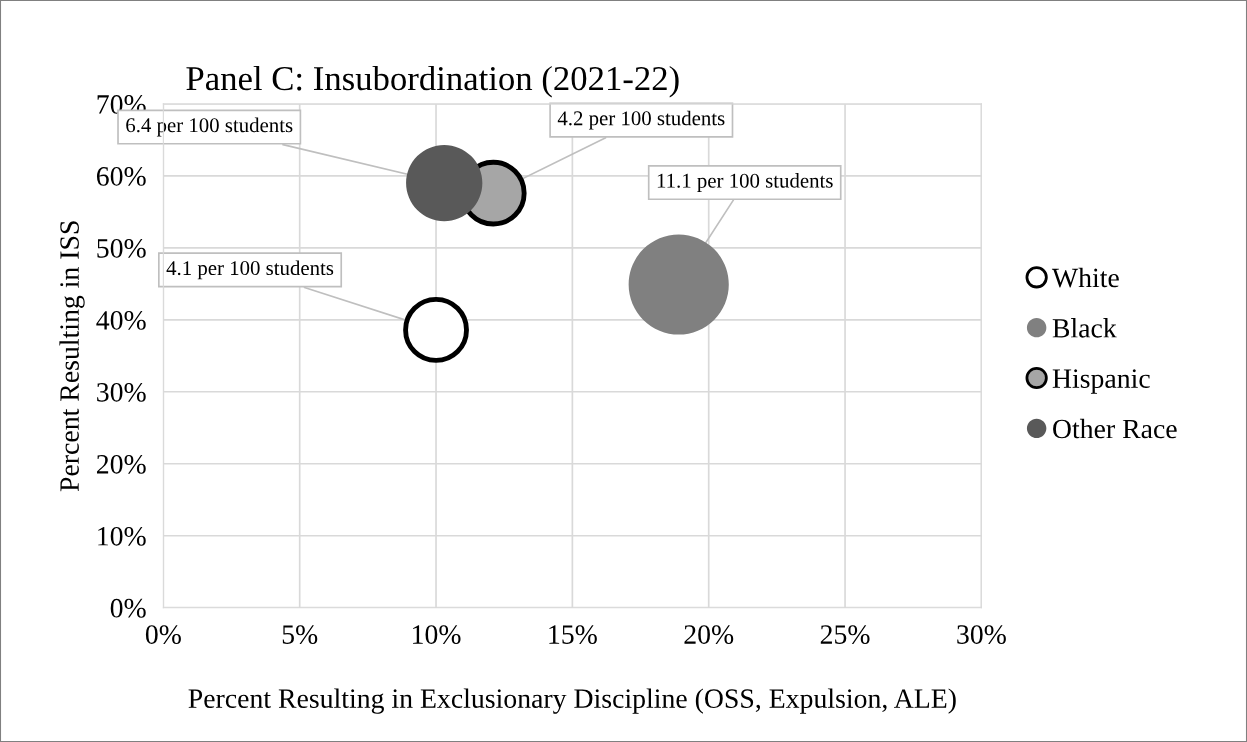 The width and height of the screenshot is (1247, 742). Describe the element at coordinates (572, 701) in the screenshot. I see `x-axis-title: Percent Resulting in Exclusionary Discipline (OSS, Expulsion, ALE)` at that location.